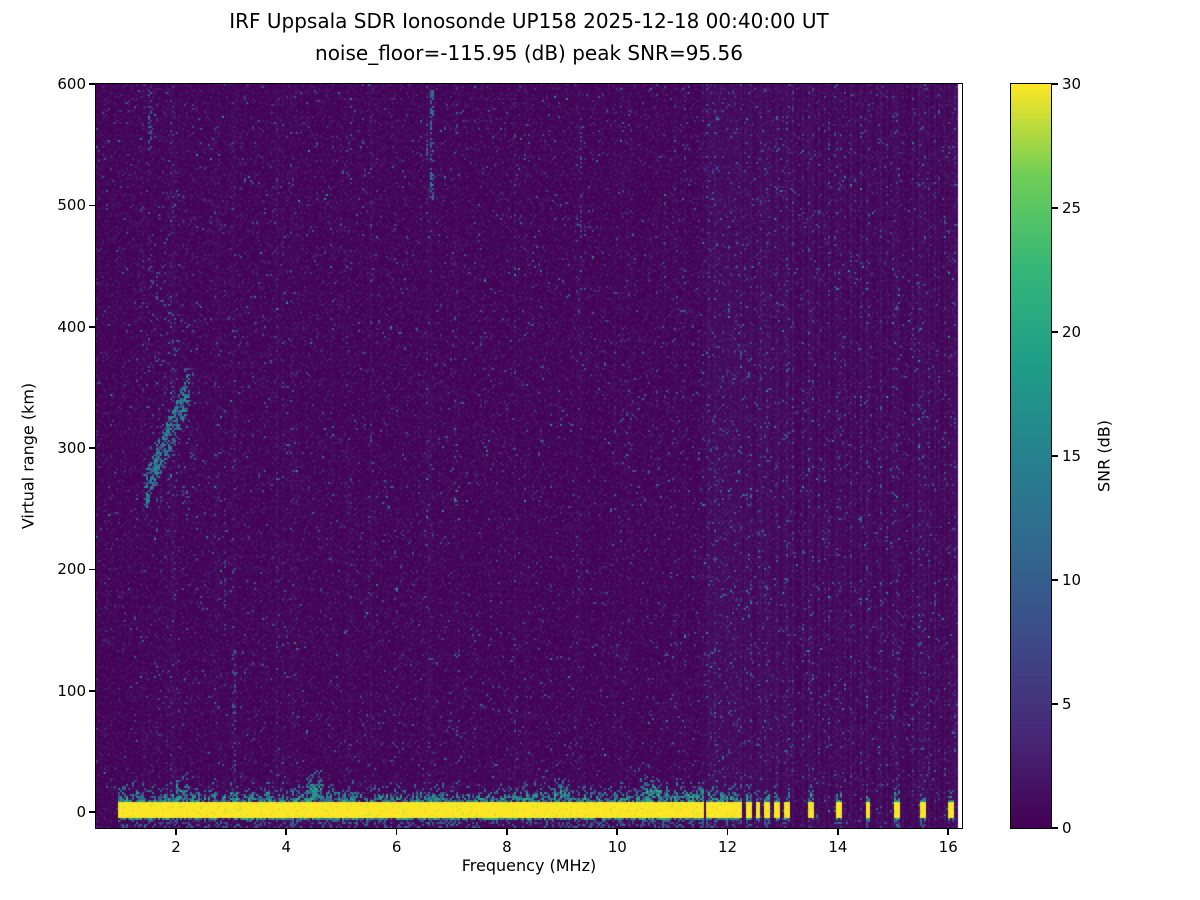 The width and height of the screenshot is (1200, 900). I want to click on x-tick-label: 6, so click(396, 847).